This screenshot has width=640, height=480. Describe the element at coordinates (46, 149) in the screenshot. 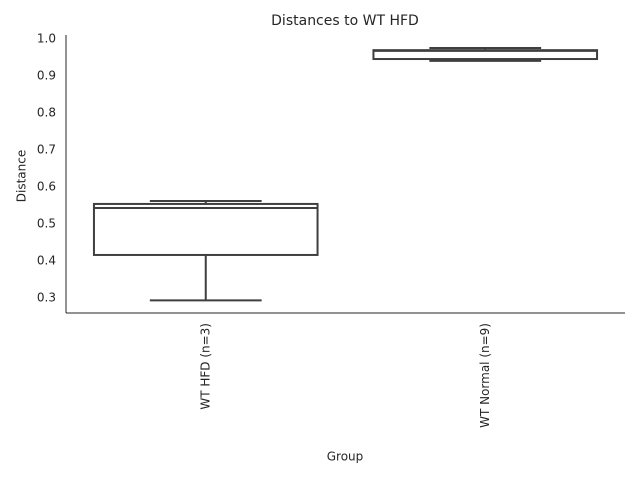

I see `y-tick-label: 0.7` at that location.